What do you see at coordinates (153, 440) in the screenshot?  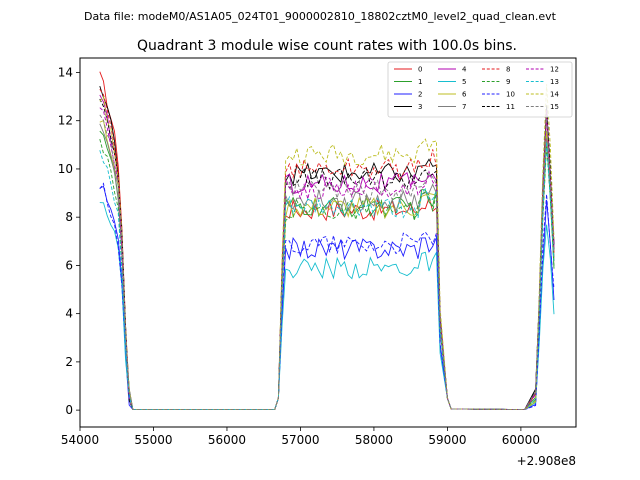 I see `x-tick-label: 55000` at bounding box center [153, 440].